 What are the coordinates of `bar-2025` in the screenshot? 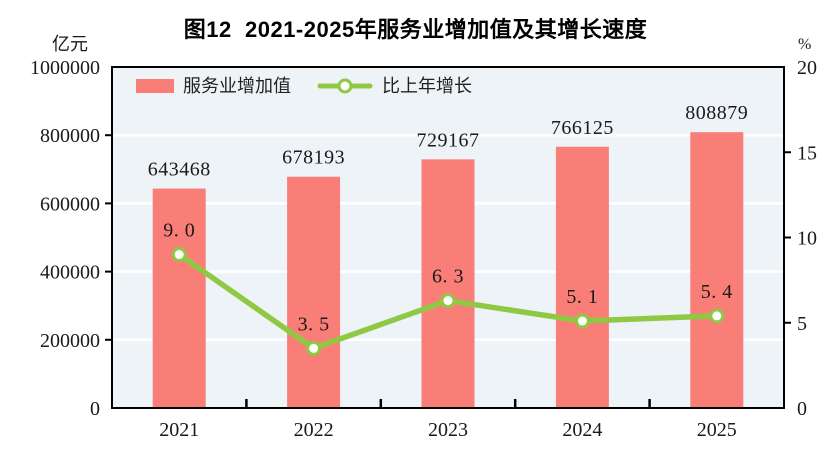 It's located at (717, 270).